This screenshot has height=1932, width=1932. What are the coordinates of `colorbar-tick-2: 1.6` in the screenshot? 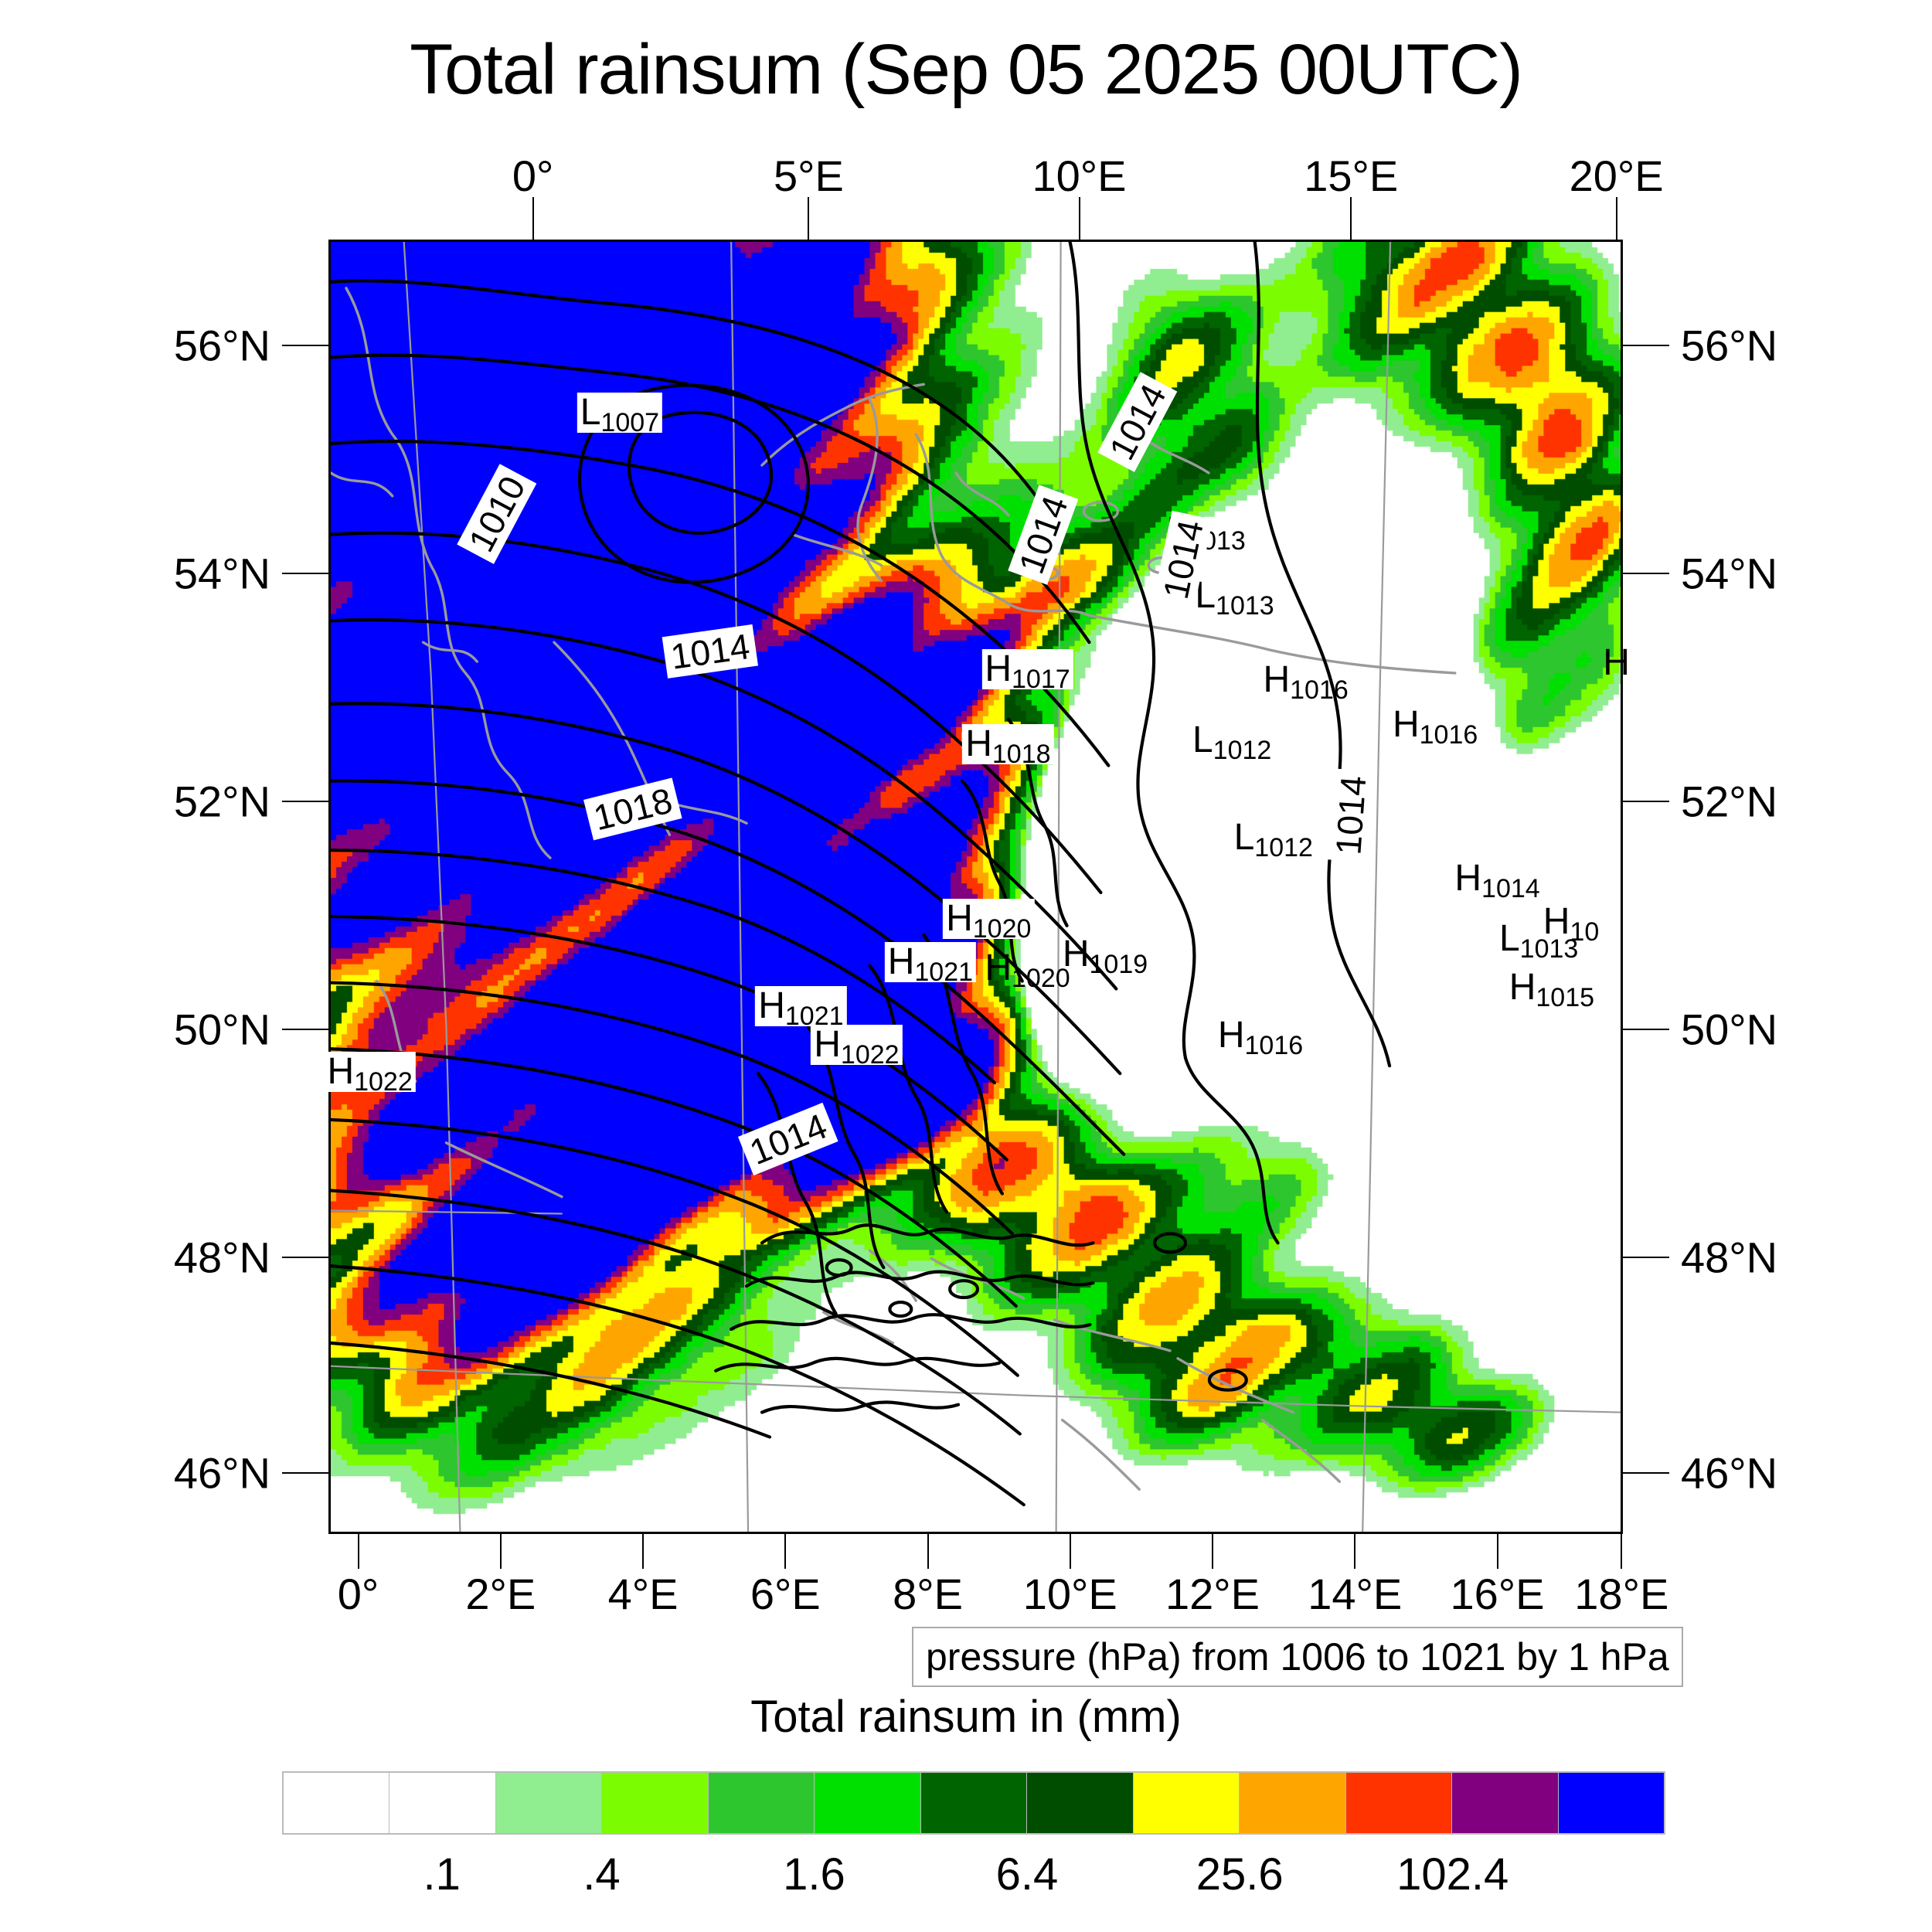 It's located at (814, 1874).